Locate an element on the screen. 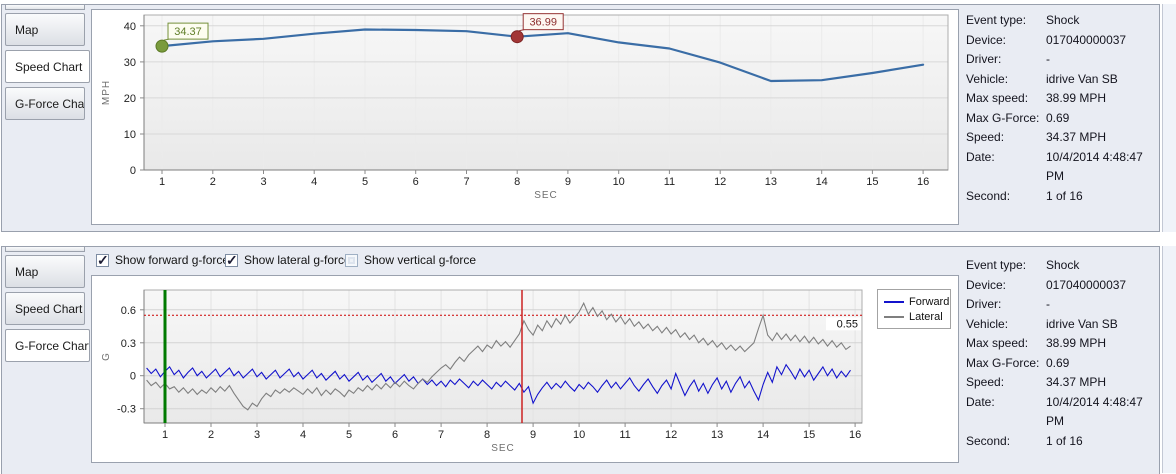 Image resolution: width=1176 pixels, height=474 pixels. info-row-label: Device: is located at coordinates (986, 284).